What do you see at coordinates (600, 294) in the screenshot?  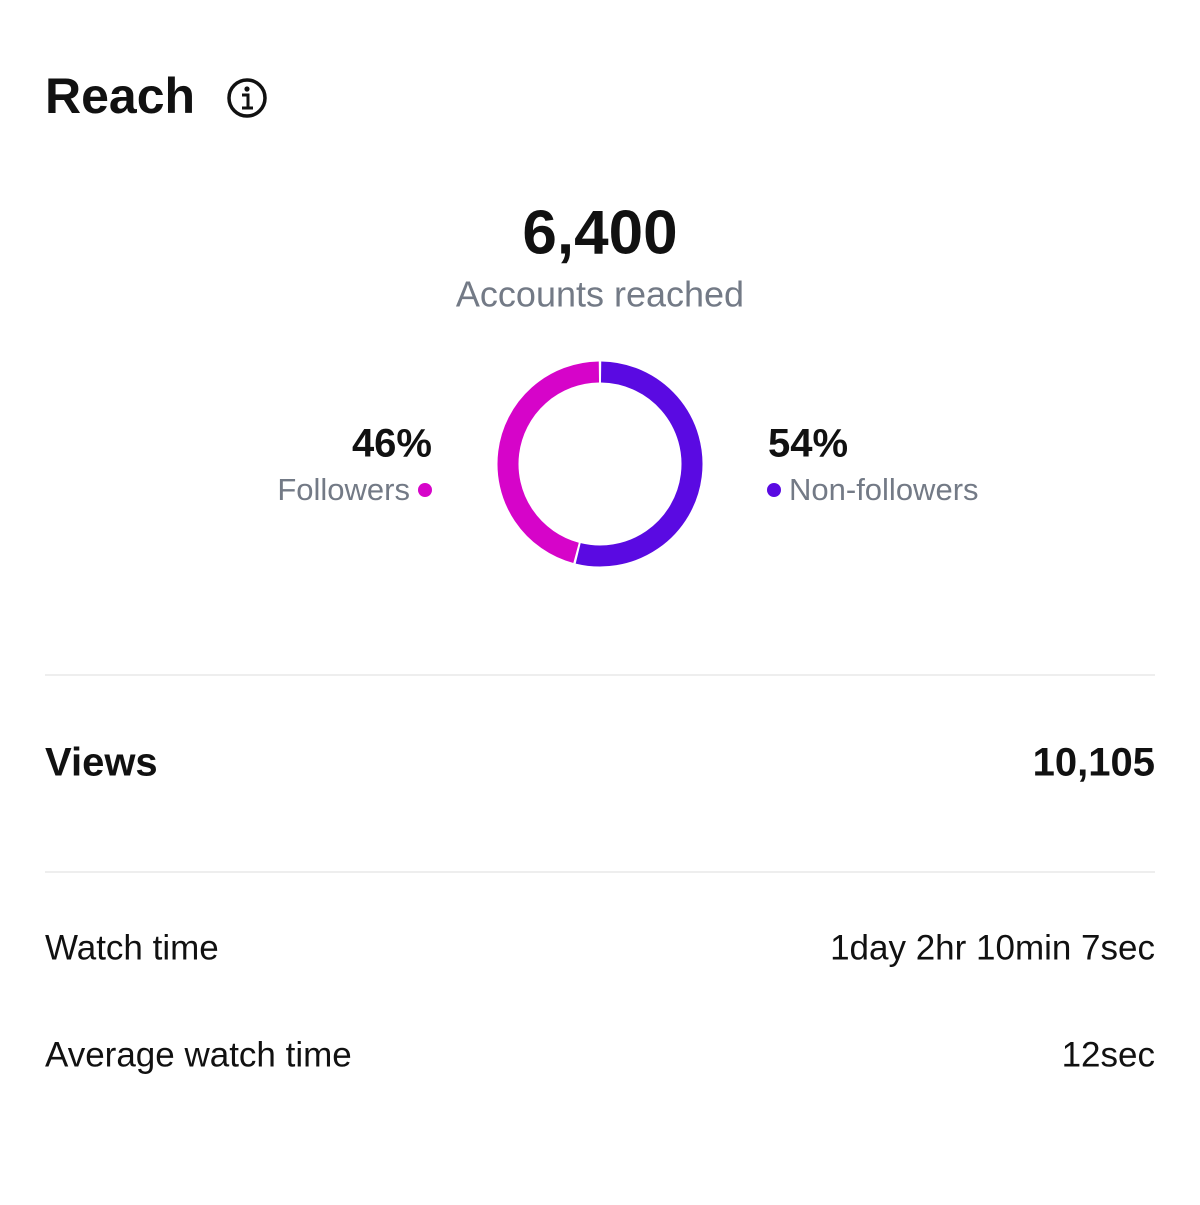 I see `total-label: Accounts reached` at bounding box center [600, 294].